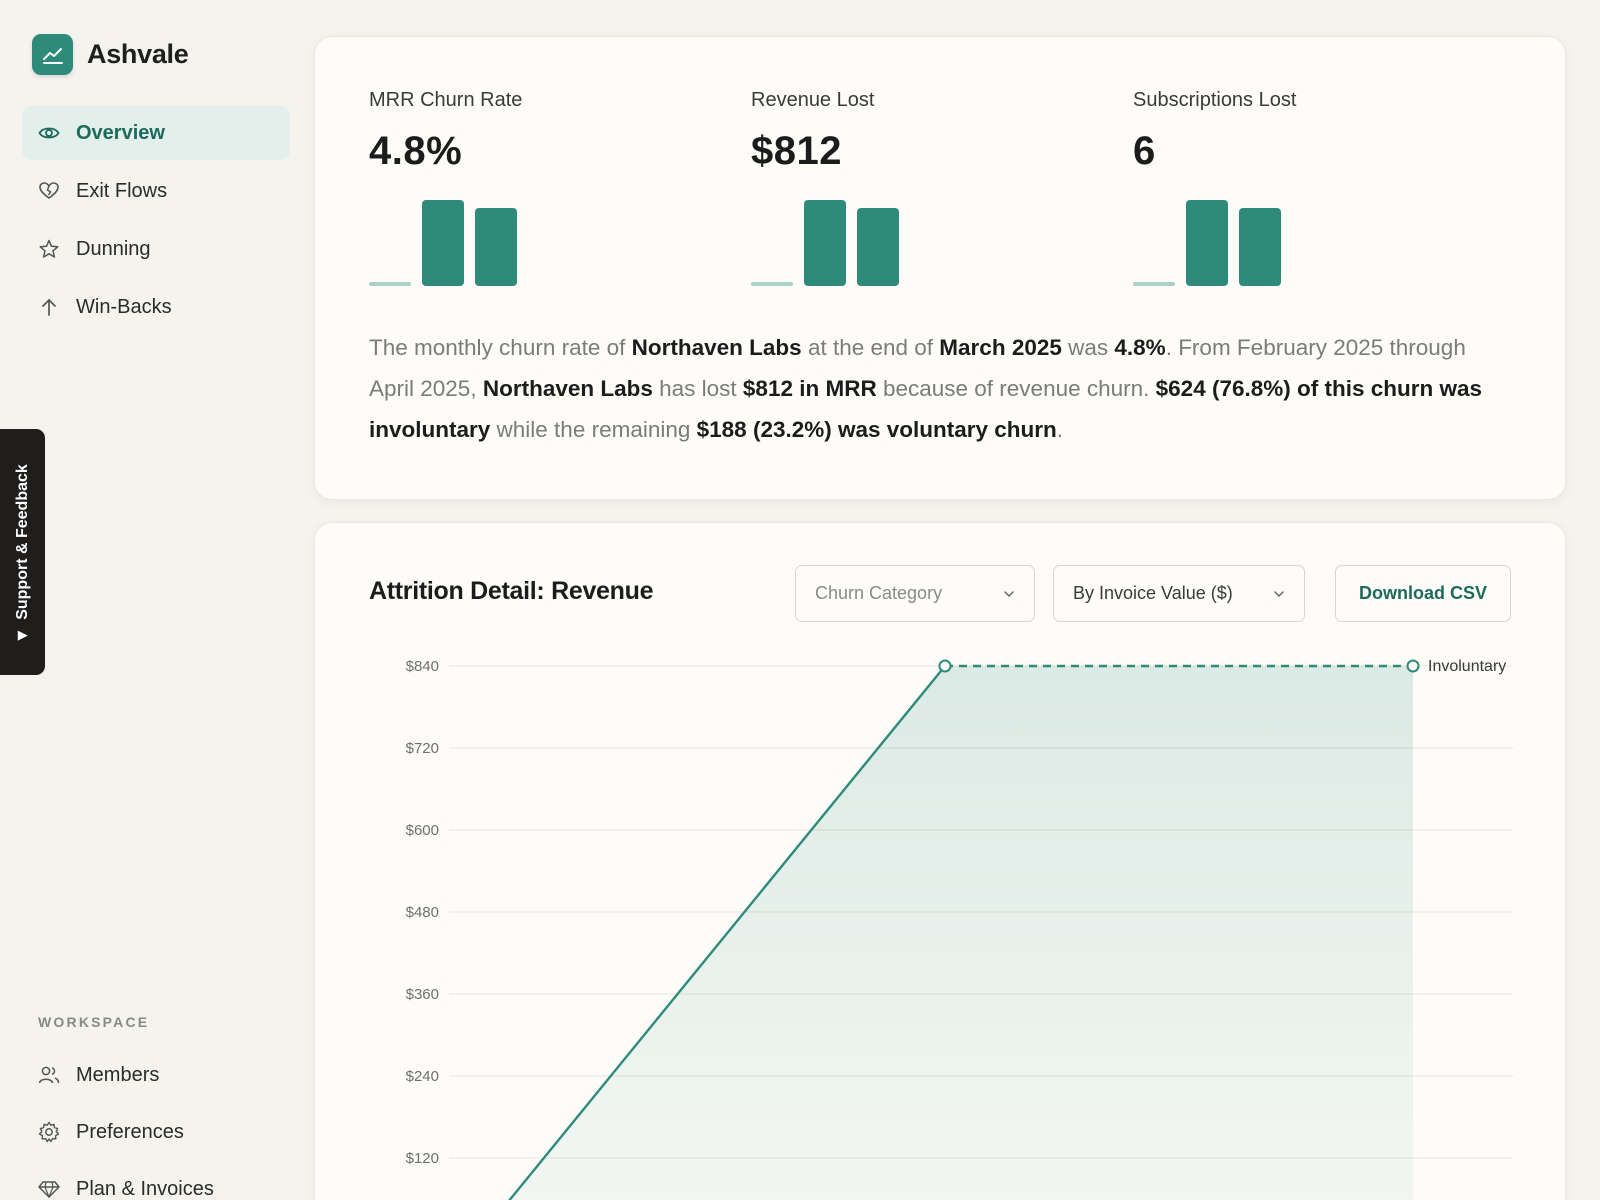 The height and width of the screenshot is (1200, 1600). Describe the element at coordinates (49, 1189) in the screenshot. I see `diamond-icon` at that location.